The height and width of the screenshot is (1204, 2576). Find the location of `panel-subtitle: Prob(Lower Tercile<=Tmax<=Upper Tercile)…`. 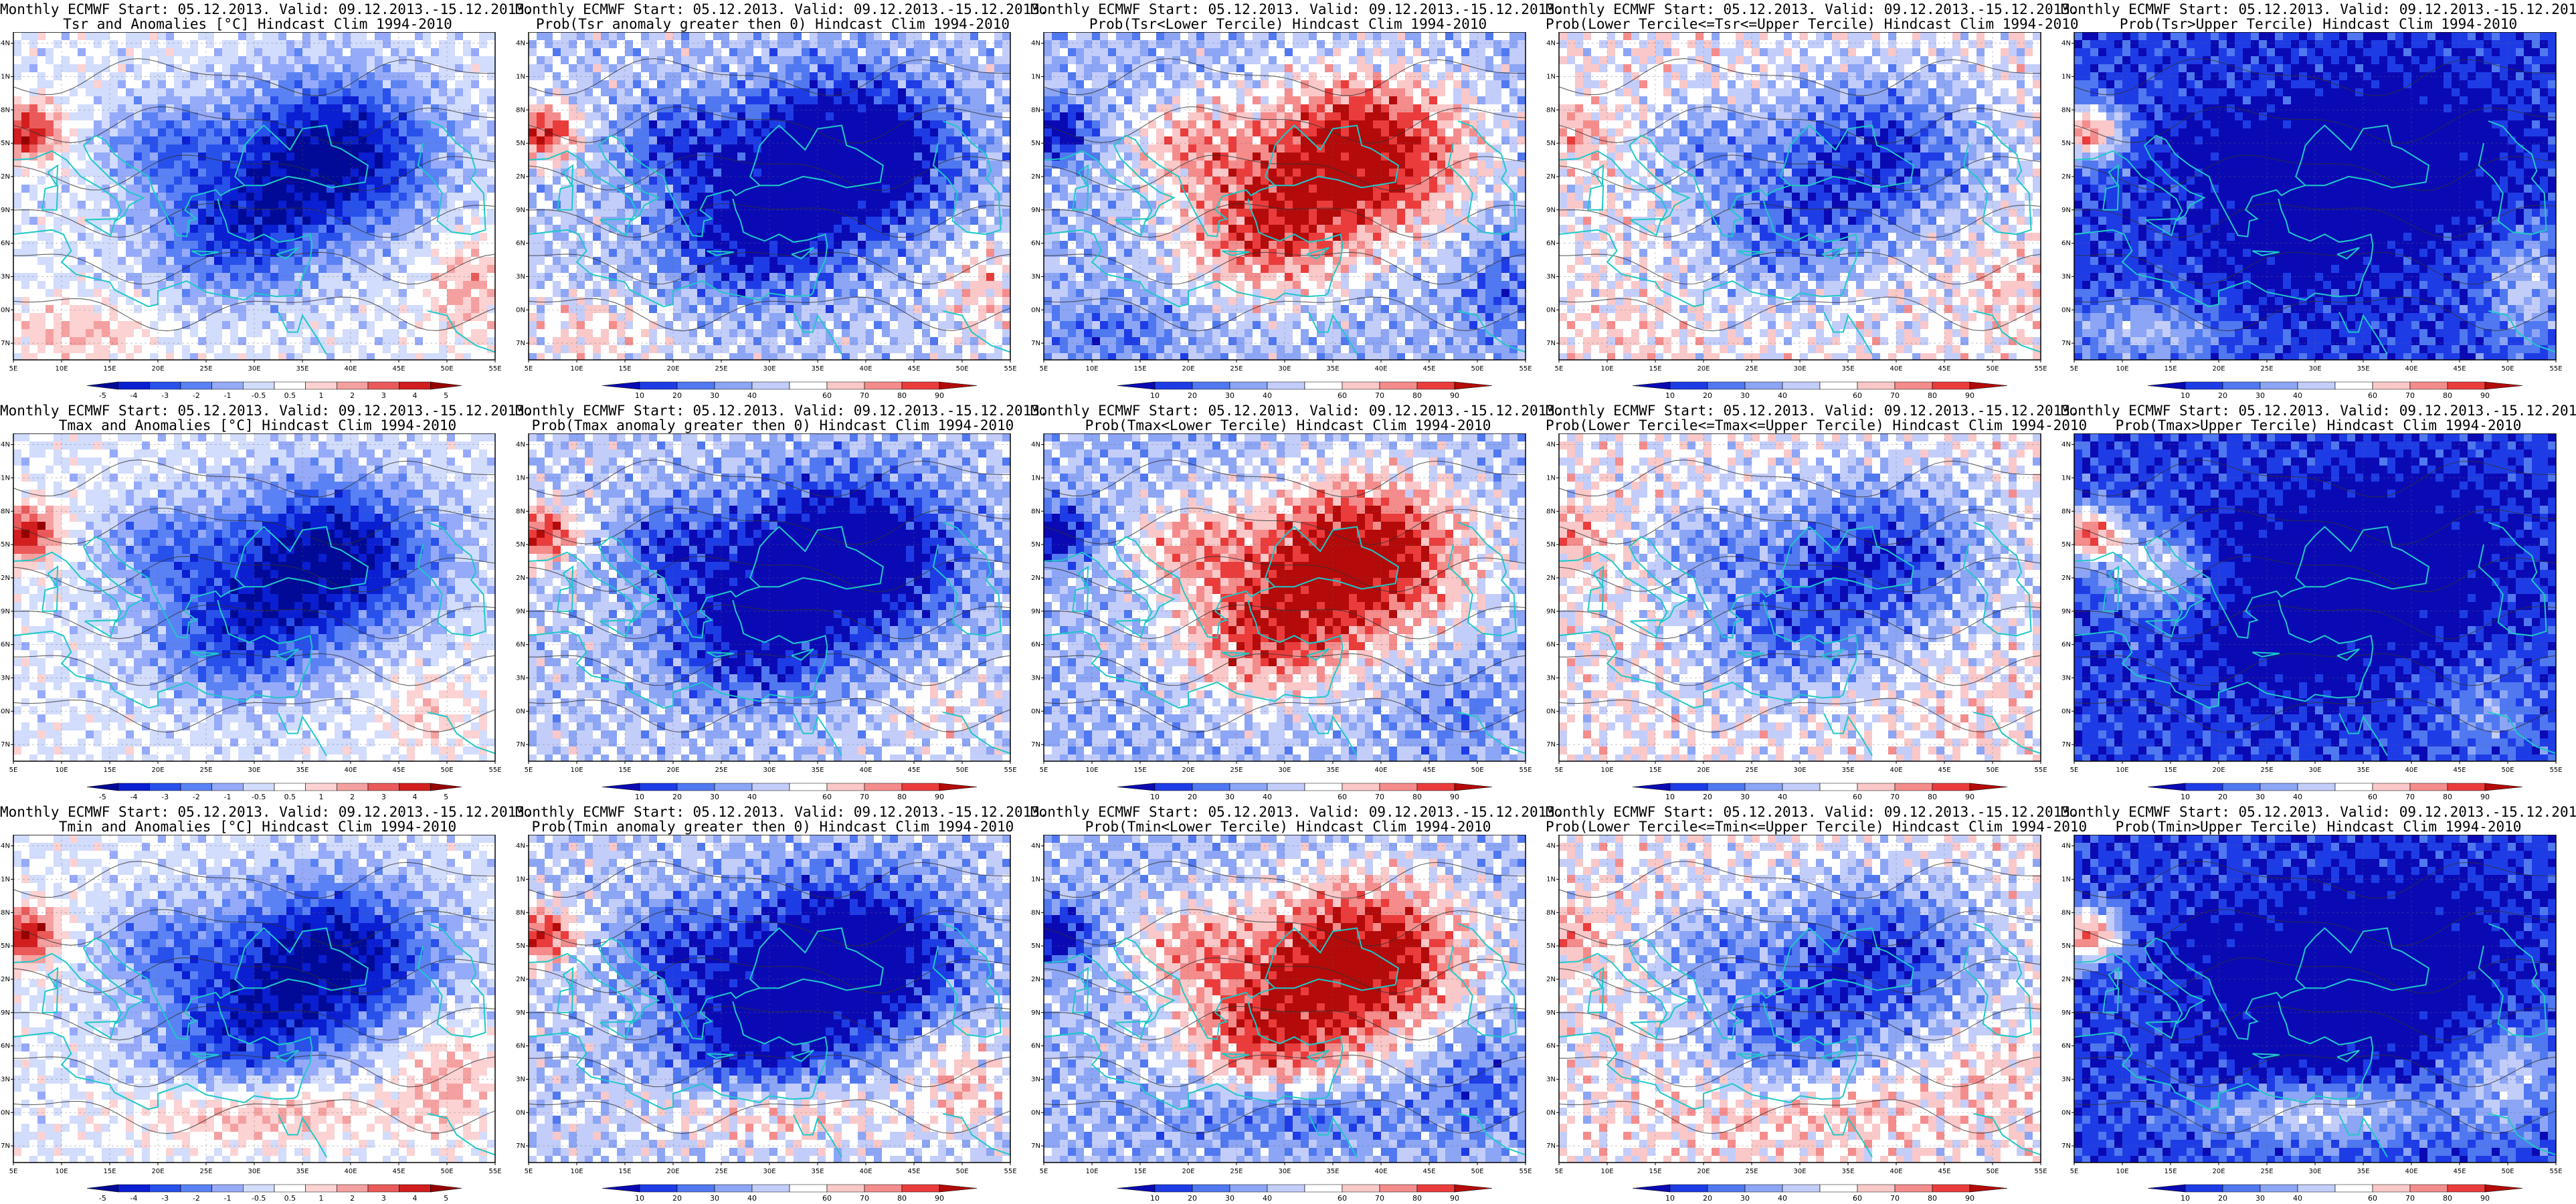

panel-subtitle: Prob(Lower Tercile<=Tmax<=Upper Tercile)… is located at coordinates (1816, 425).